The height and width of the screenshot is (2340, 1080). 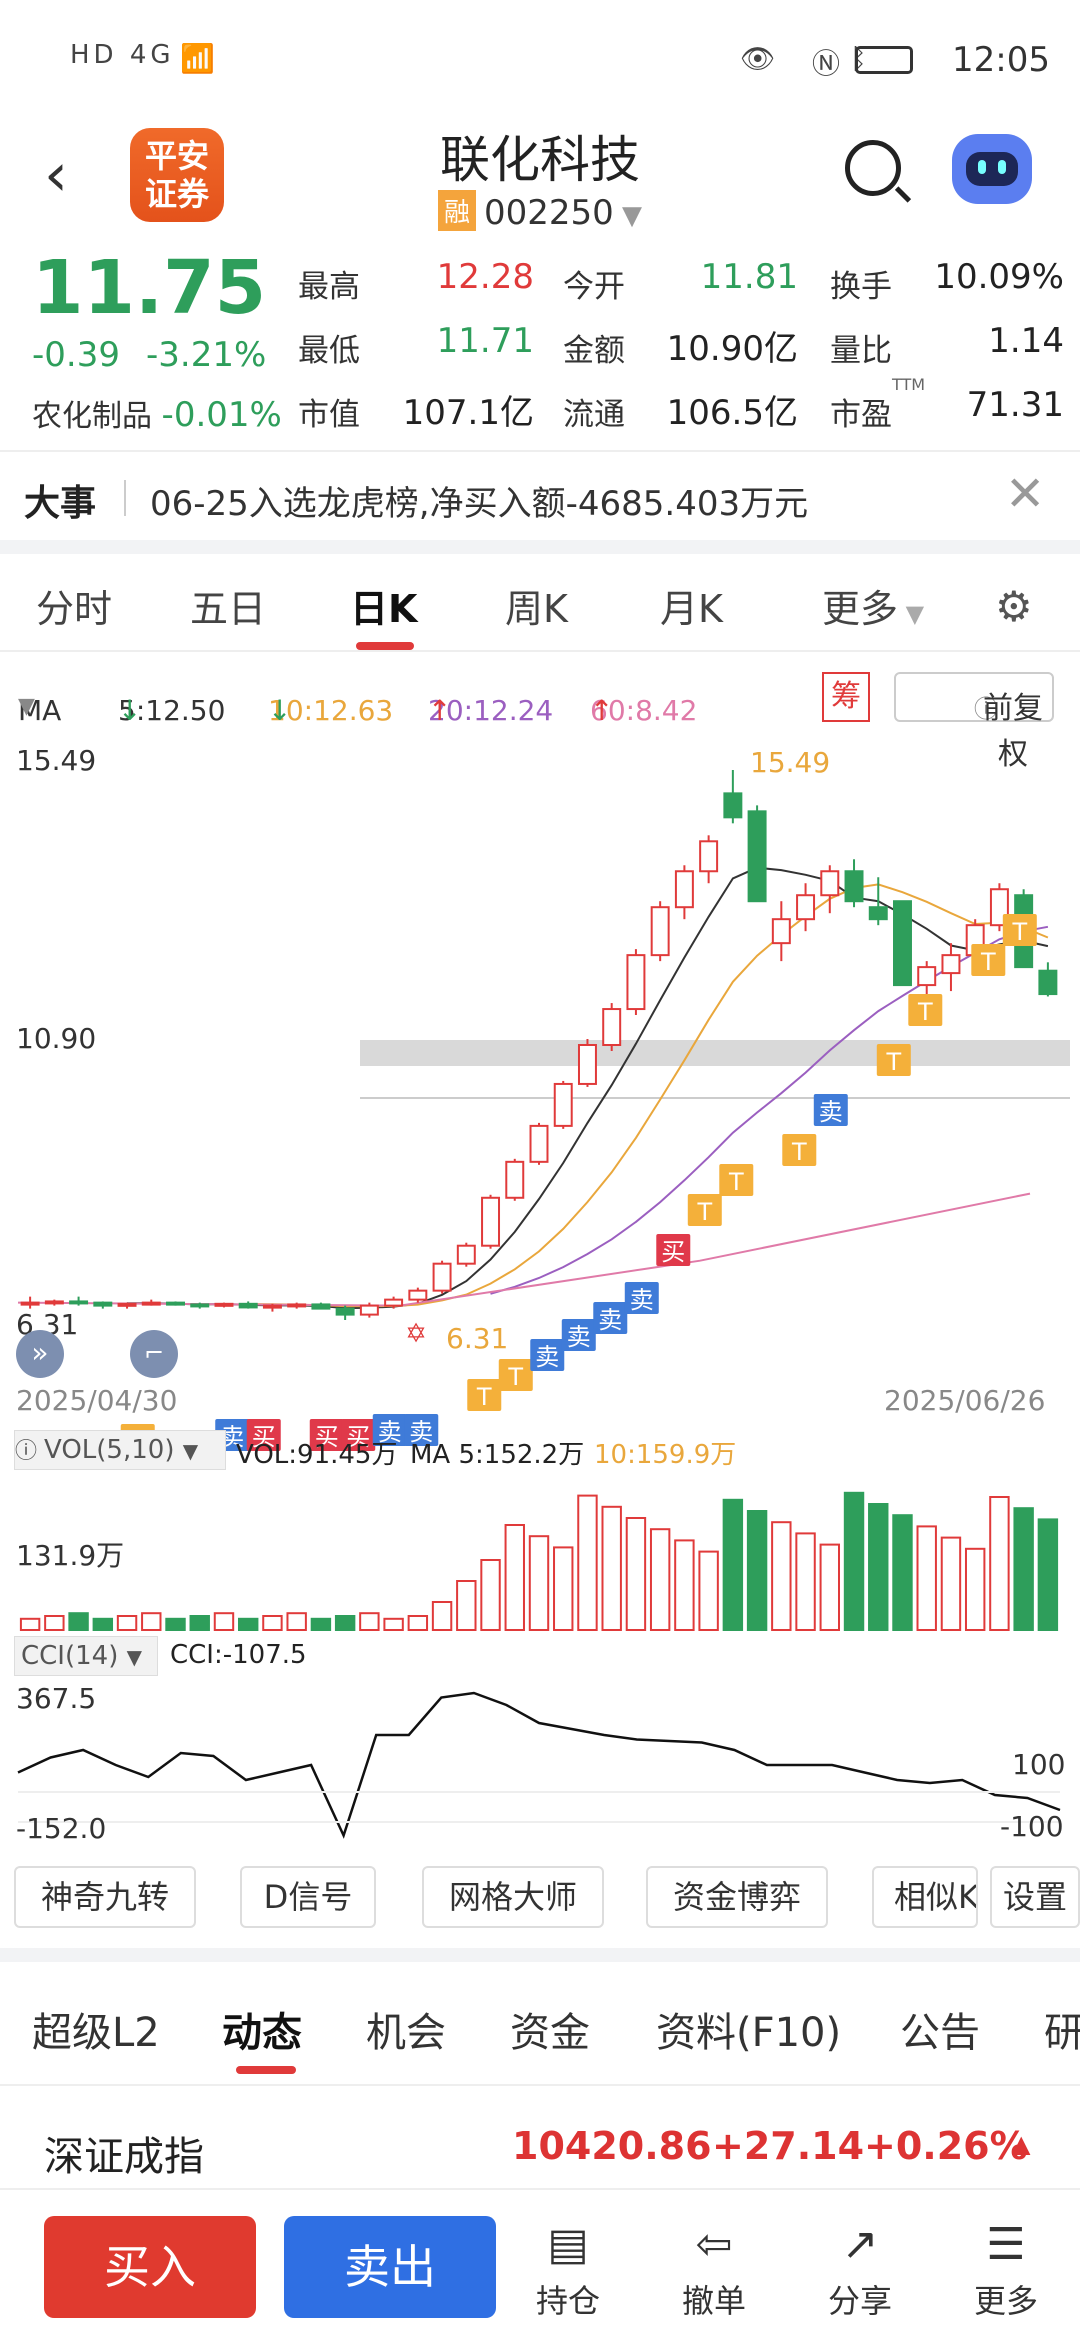 What do you see at coordinates (911, 614) in the screenshot?
I see `chevron-down-icon: ▼` at bounding box center [911, 614].